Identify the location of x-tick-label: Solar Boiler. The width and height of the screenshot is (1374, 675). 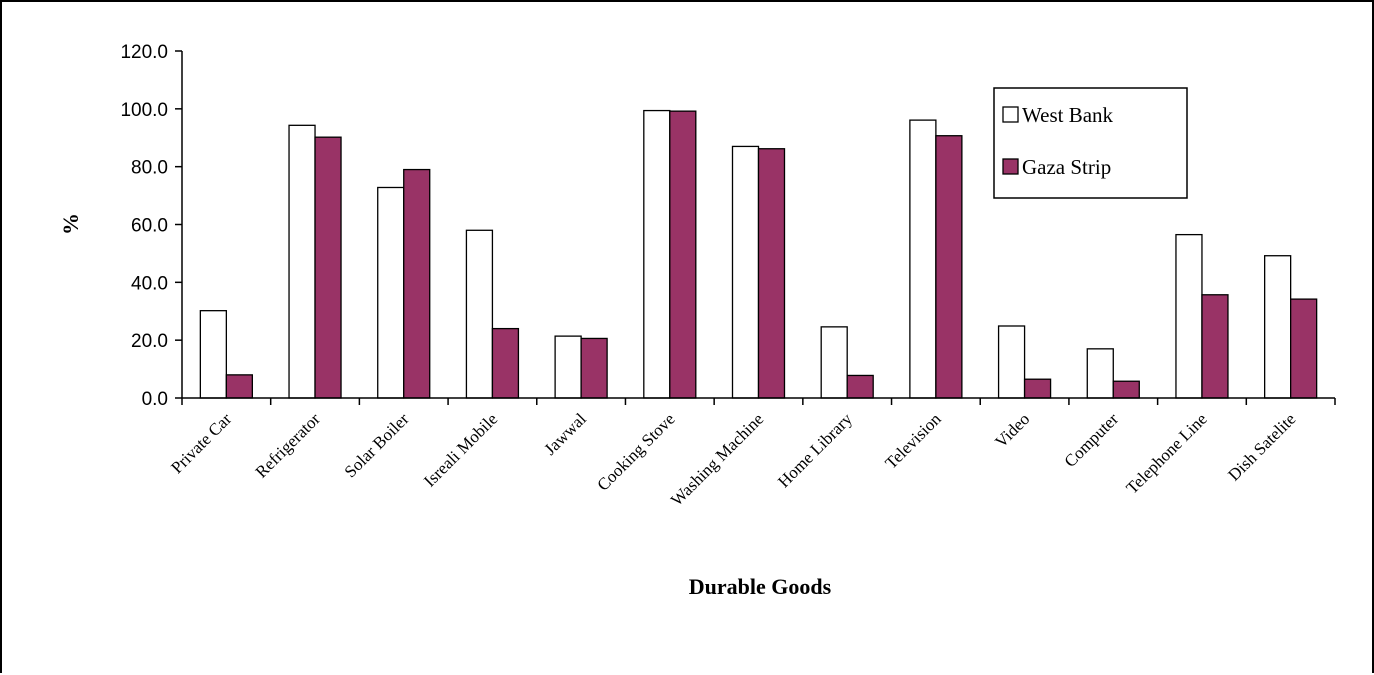
(377, 445).